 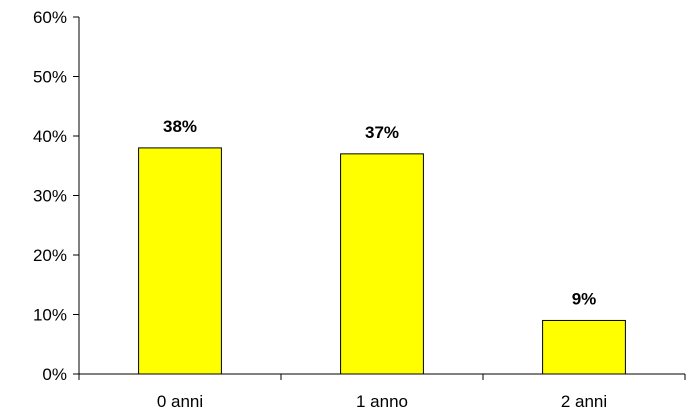 I want to click on y-tick-label: 60%, so click(x=50, y=17).